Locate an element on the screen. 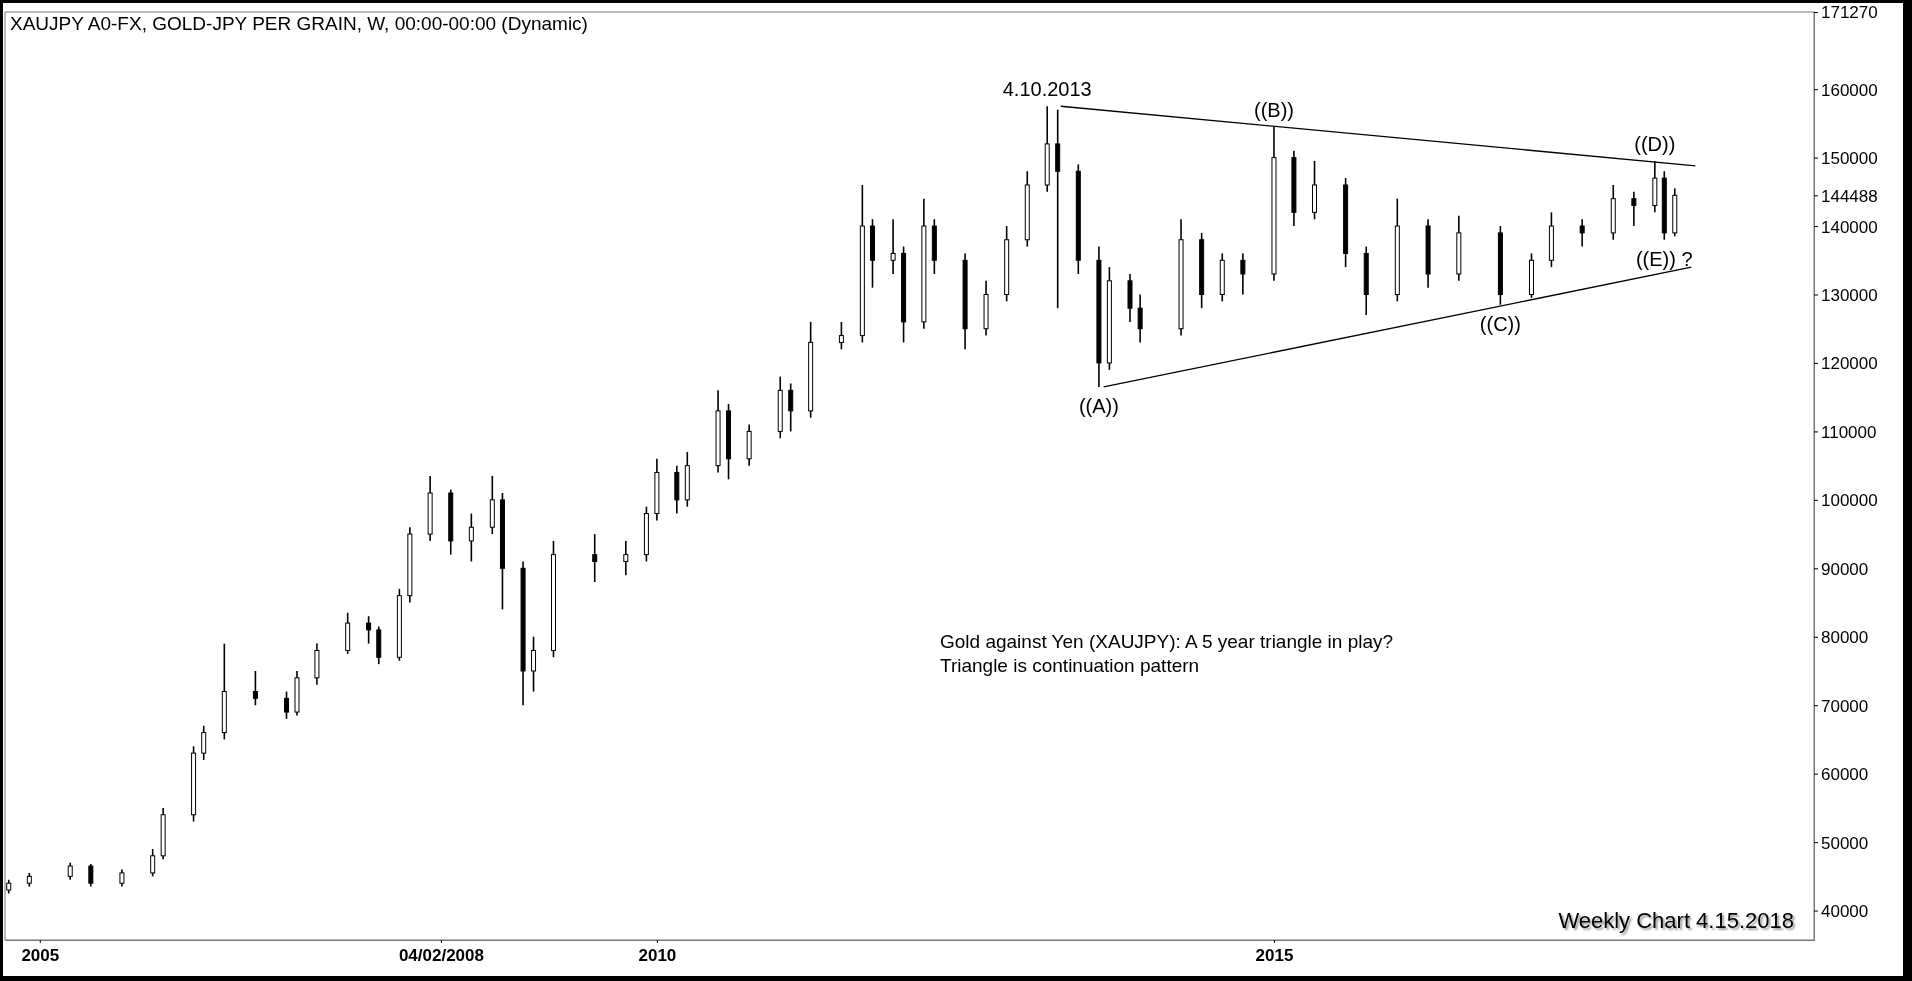  annotation: Triangle is continuation pattern is located at coordinates (1070, 665).